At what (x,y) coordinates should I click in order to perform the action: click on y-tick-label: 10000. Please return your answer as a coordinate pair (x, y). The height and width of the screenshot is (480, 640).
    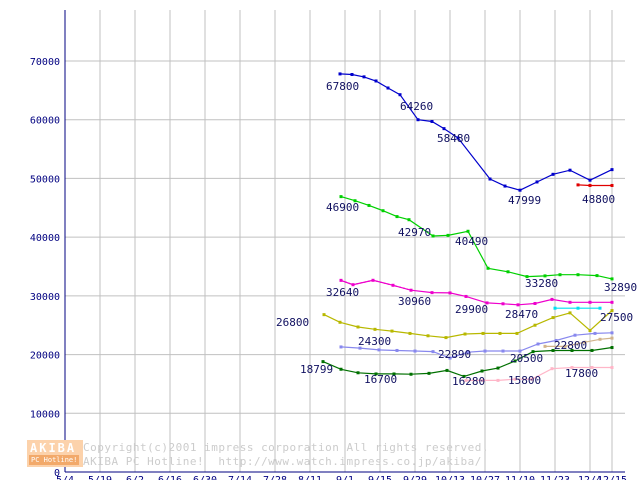
    Looking at the image, I should click on (45, 414).